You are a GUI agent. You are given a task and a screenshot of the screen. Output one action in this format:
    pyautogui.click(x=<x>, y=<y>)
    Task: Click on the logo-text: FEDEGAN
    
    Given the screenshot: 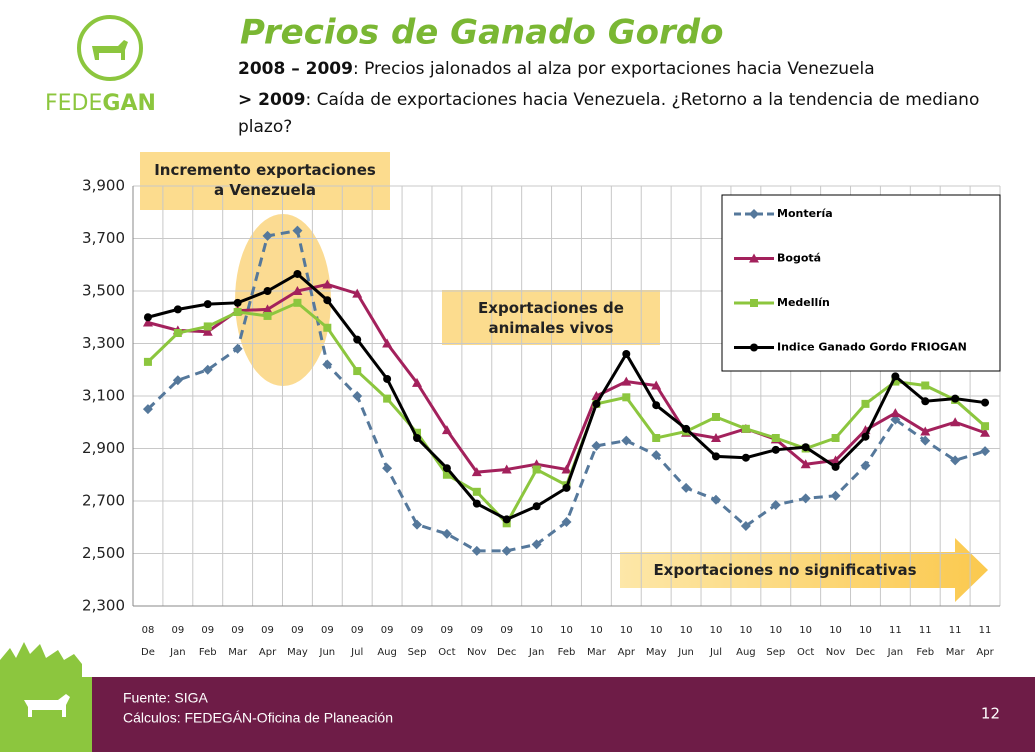 What is the action you would take?
    pyautogui.click(x=100, y=103)
    